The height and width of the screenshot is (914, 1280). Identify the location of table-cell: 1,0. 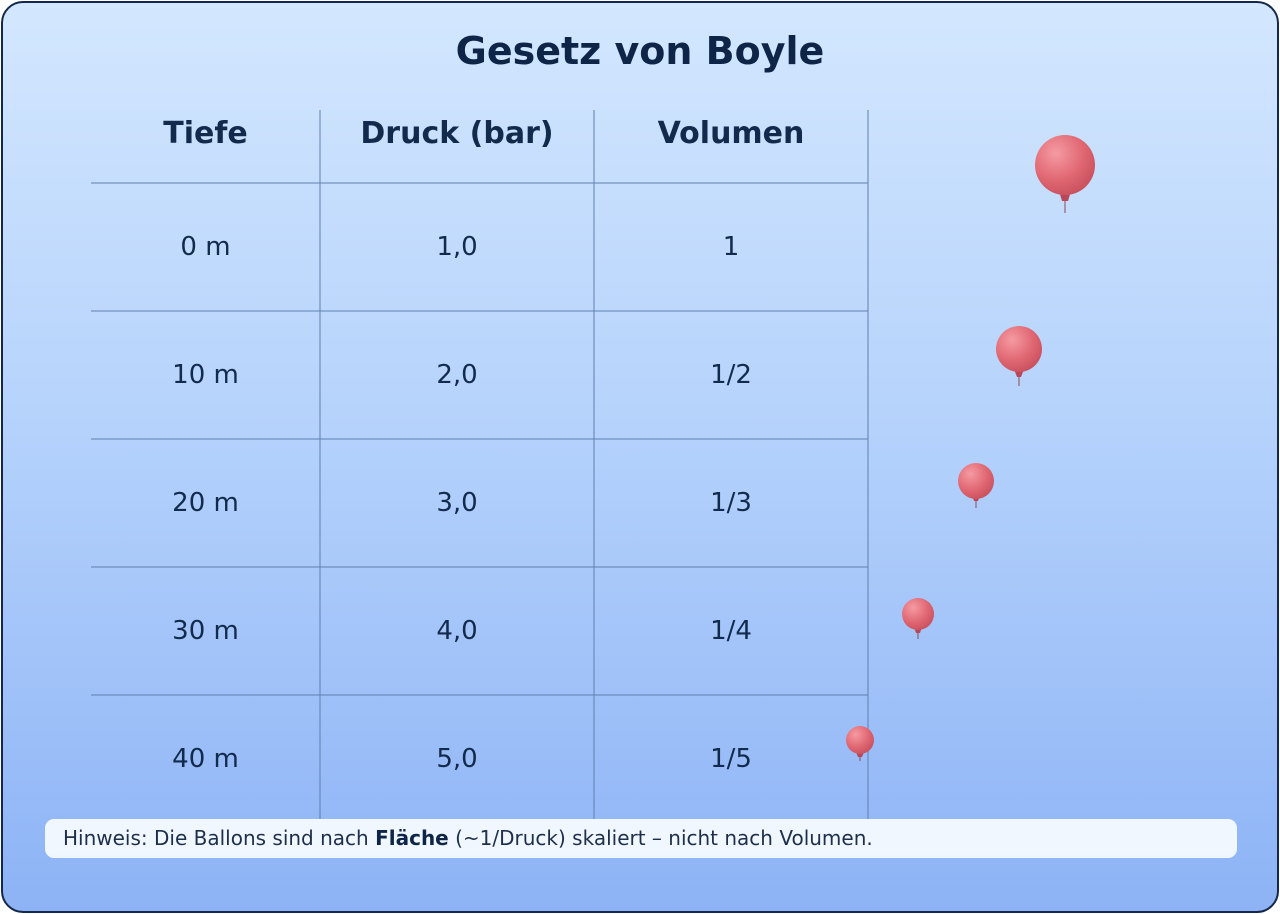
(457, 247).